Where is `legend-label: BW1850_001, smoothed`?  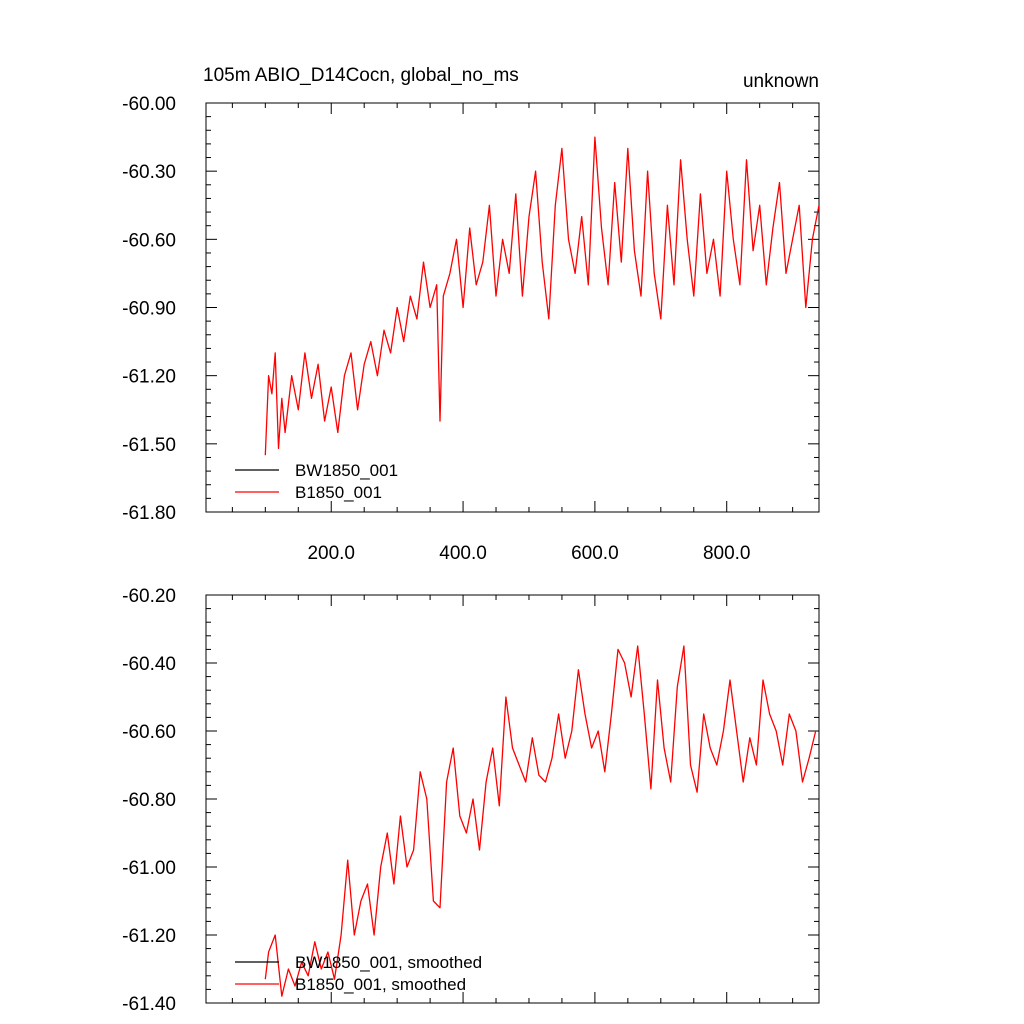
legend-label: BW1850_001, smoothed is located at coordinates (388, 962).